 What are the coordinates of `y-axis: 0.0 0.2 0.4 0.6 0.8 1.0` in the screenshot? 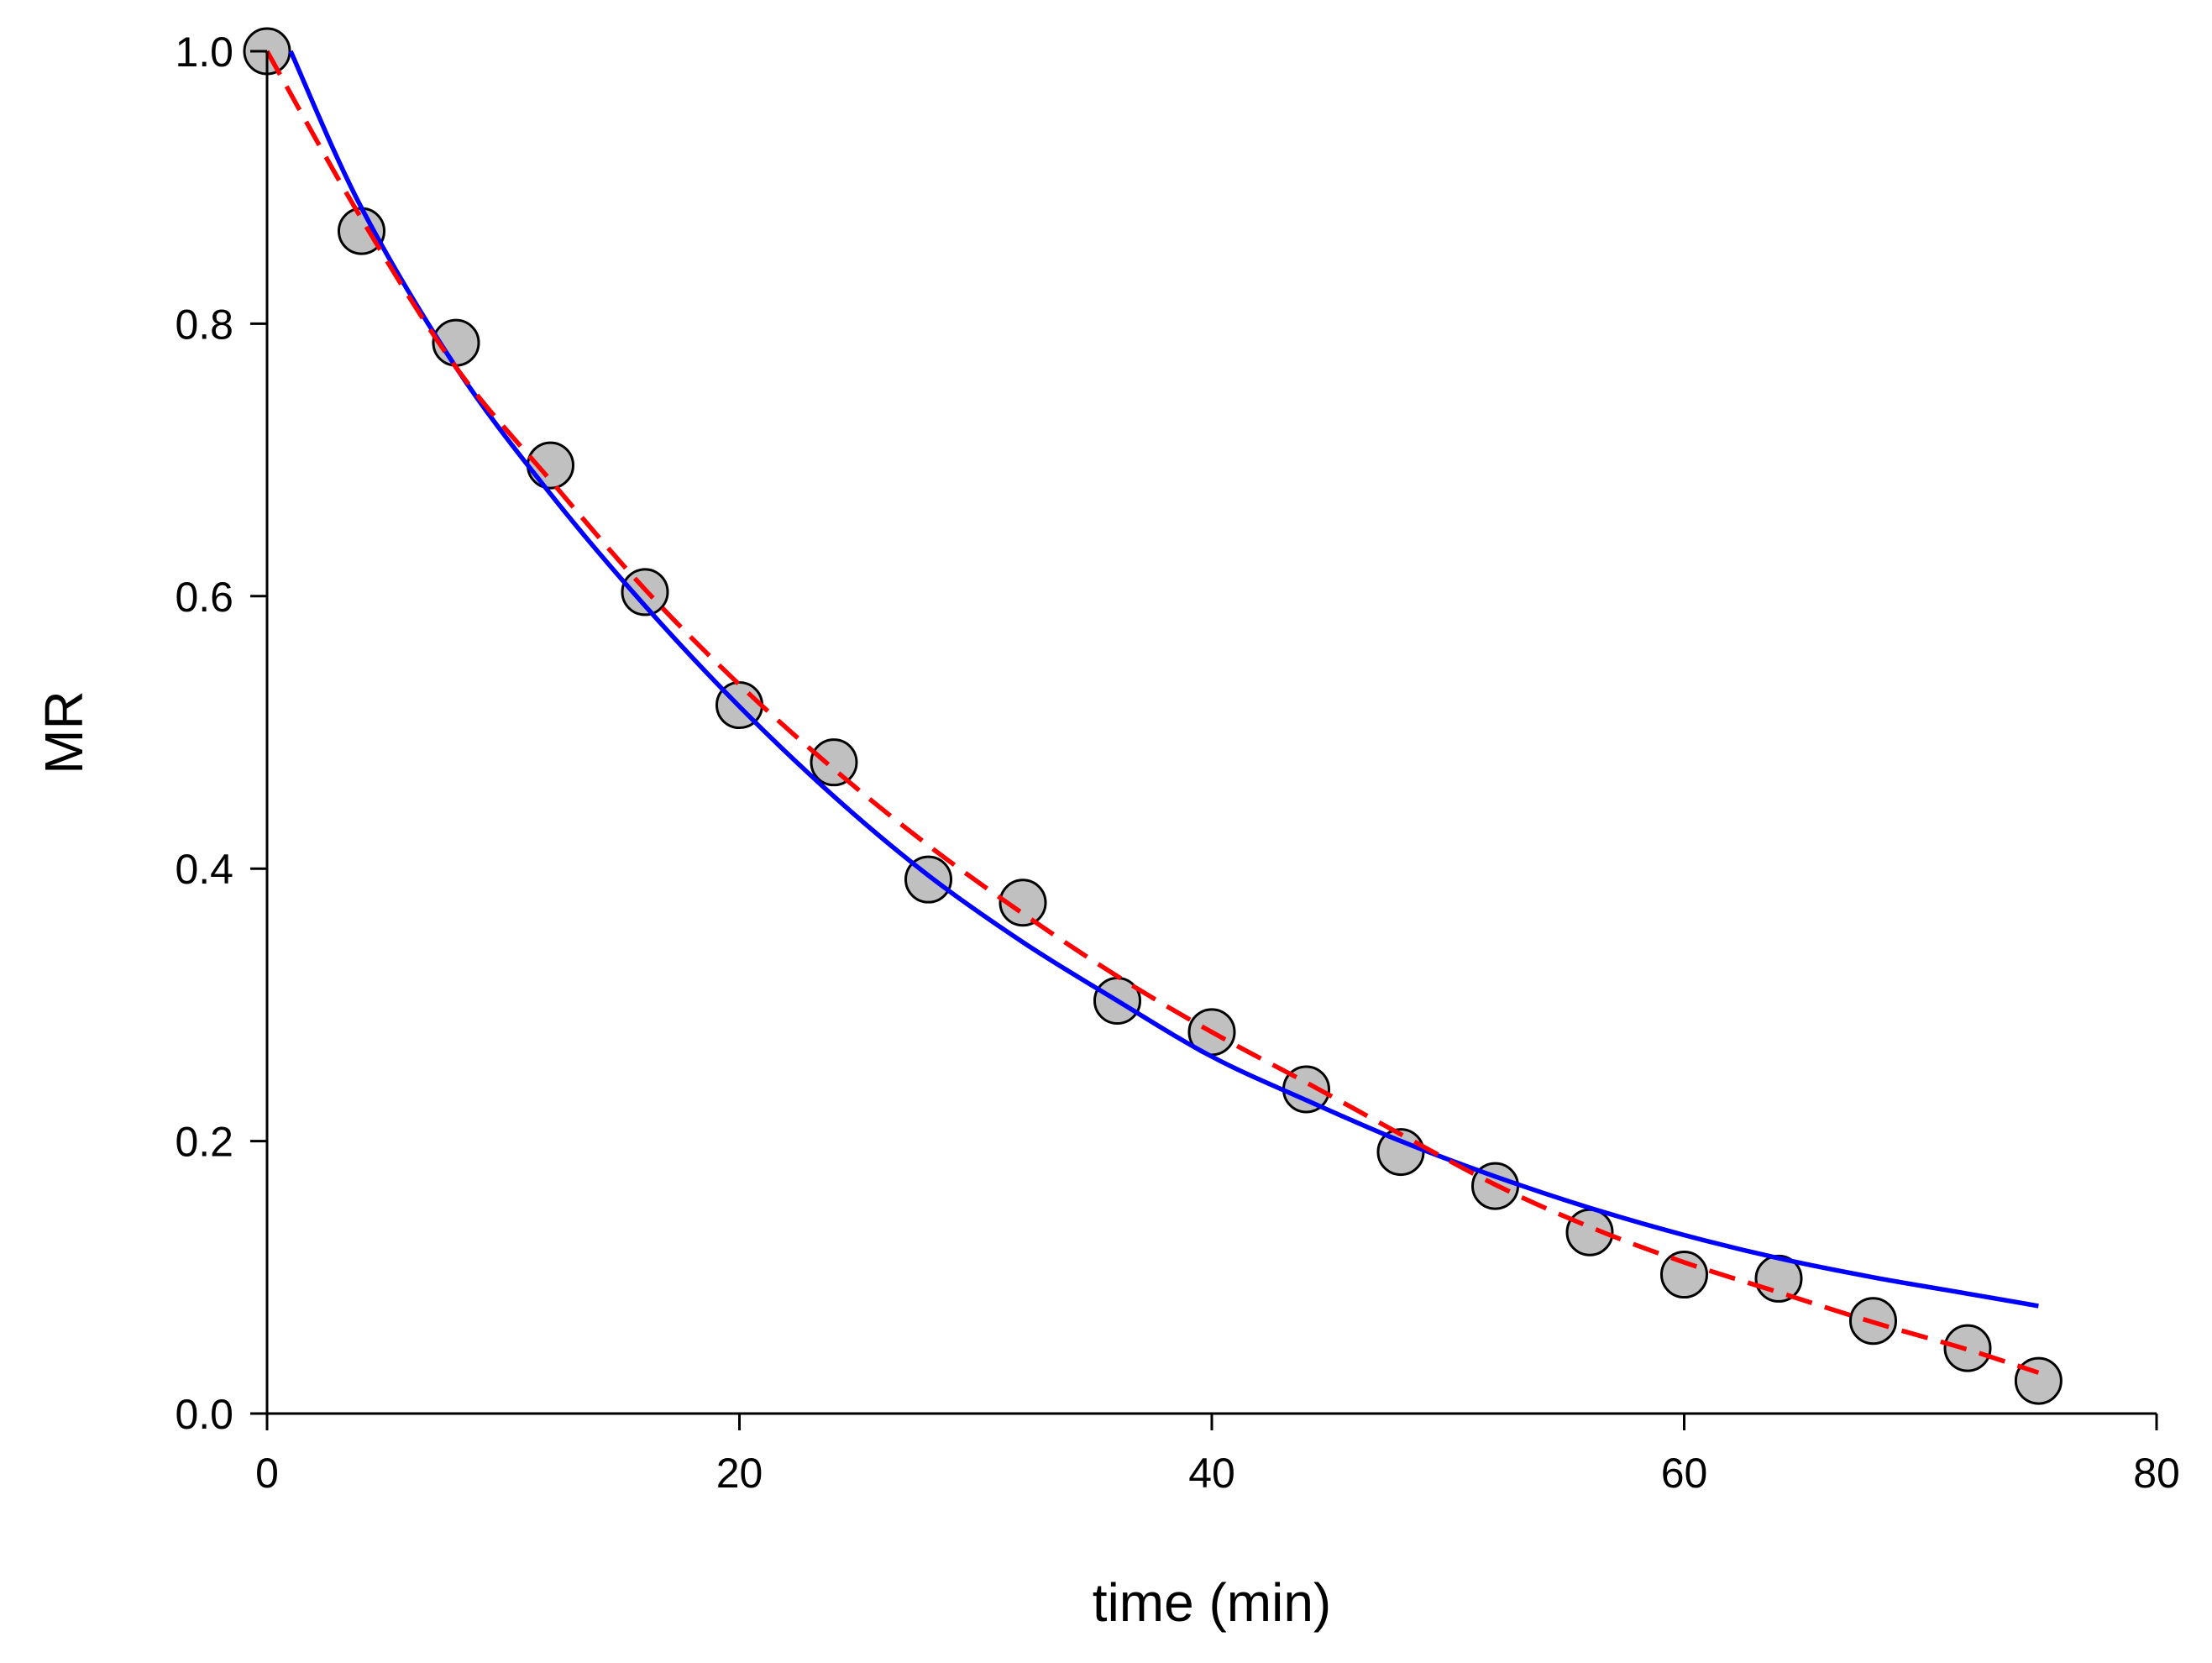 It's located at (222, 734).